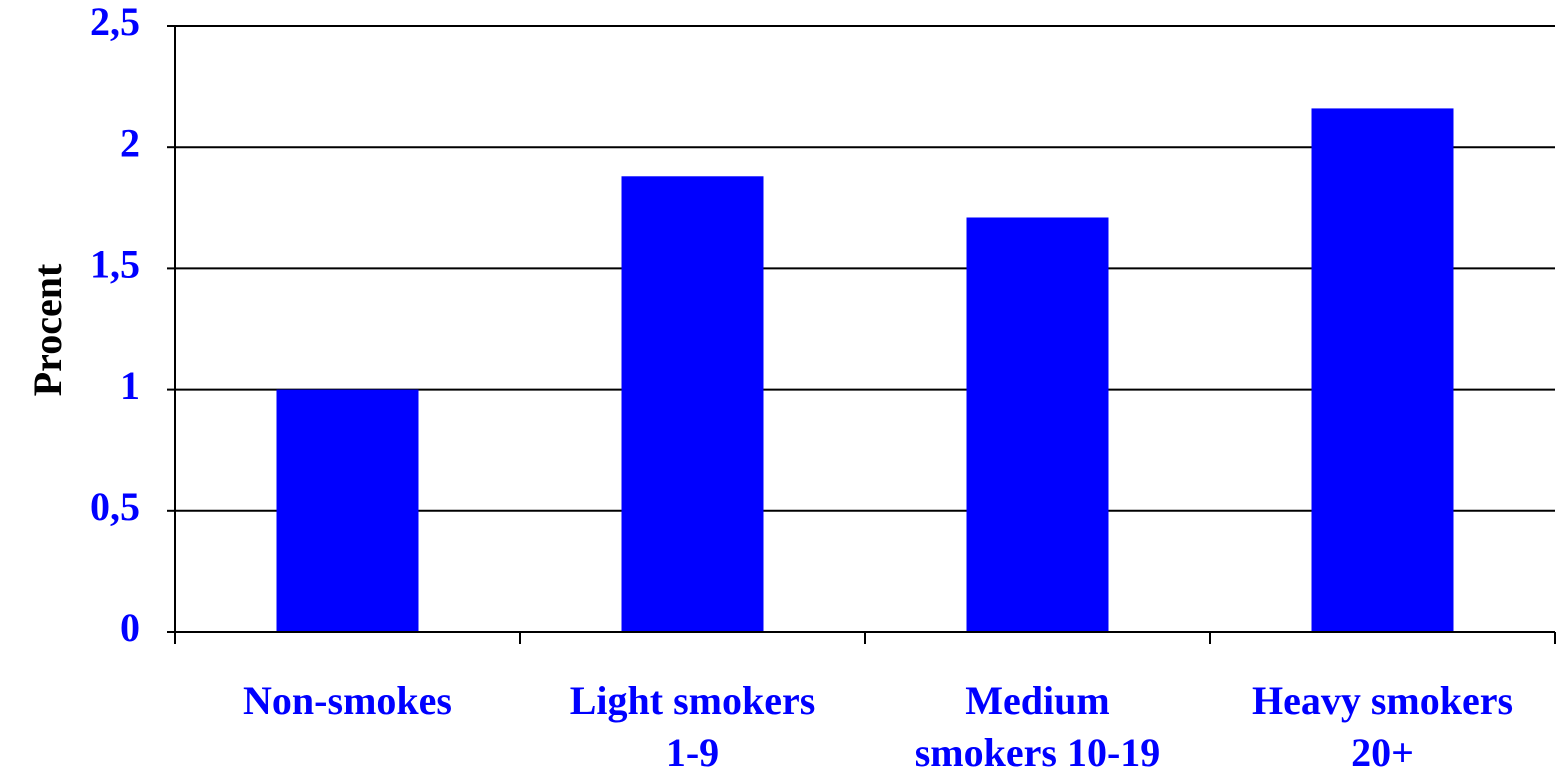 The image size is (1557, 774). I want to click on x-tick-label-3: Heavy smokers 20+, so click(1382, 726).